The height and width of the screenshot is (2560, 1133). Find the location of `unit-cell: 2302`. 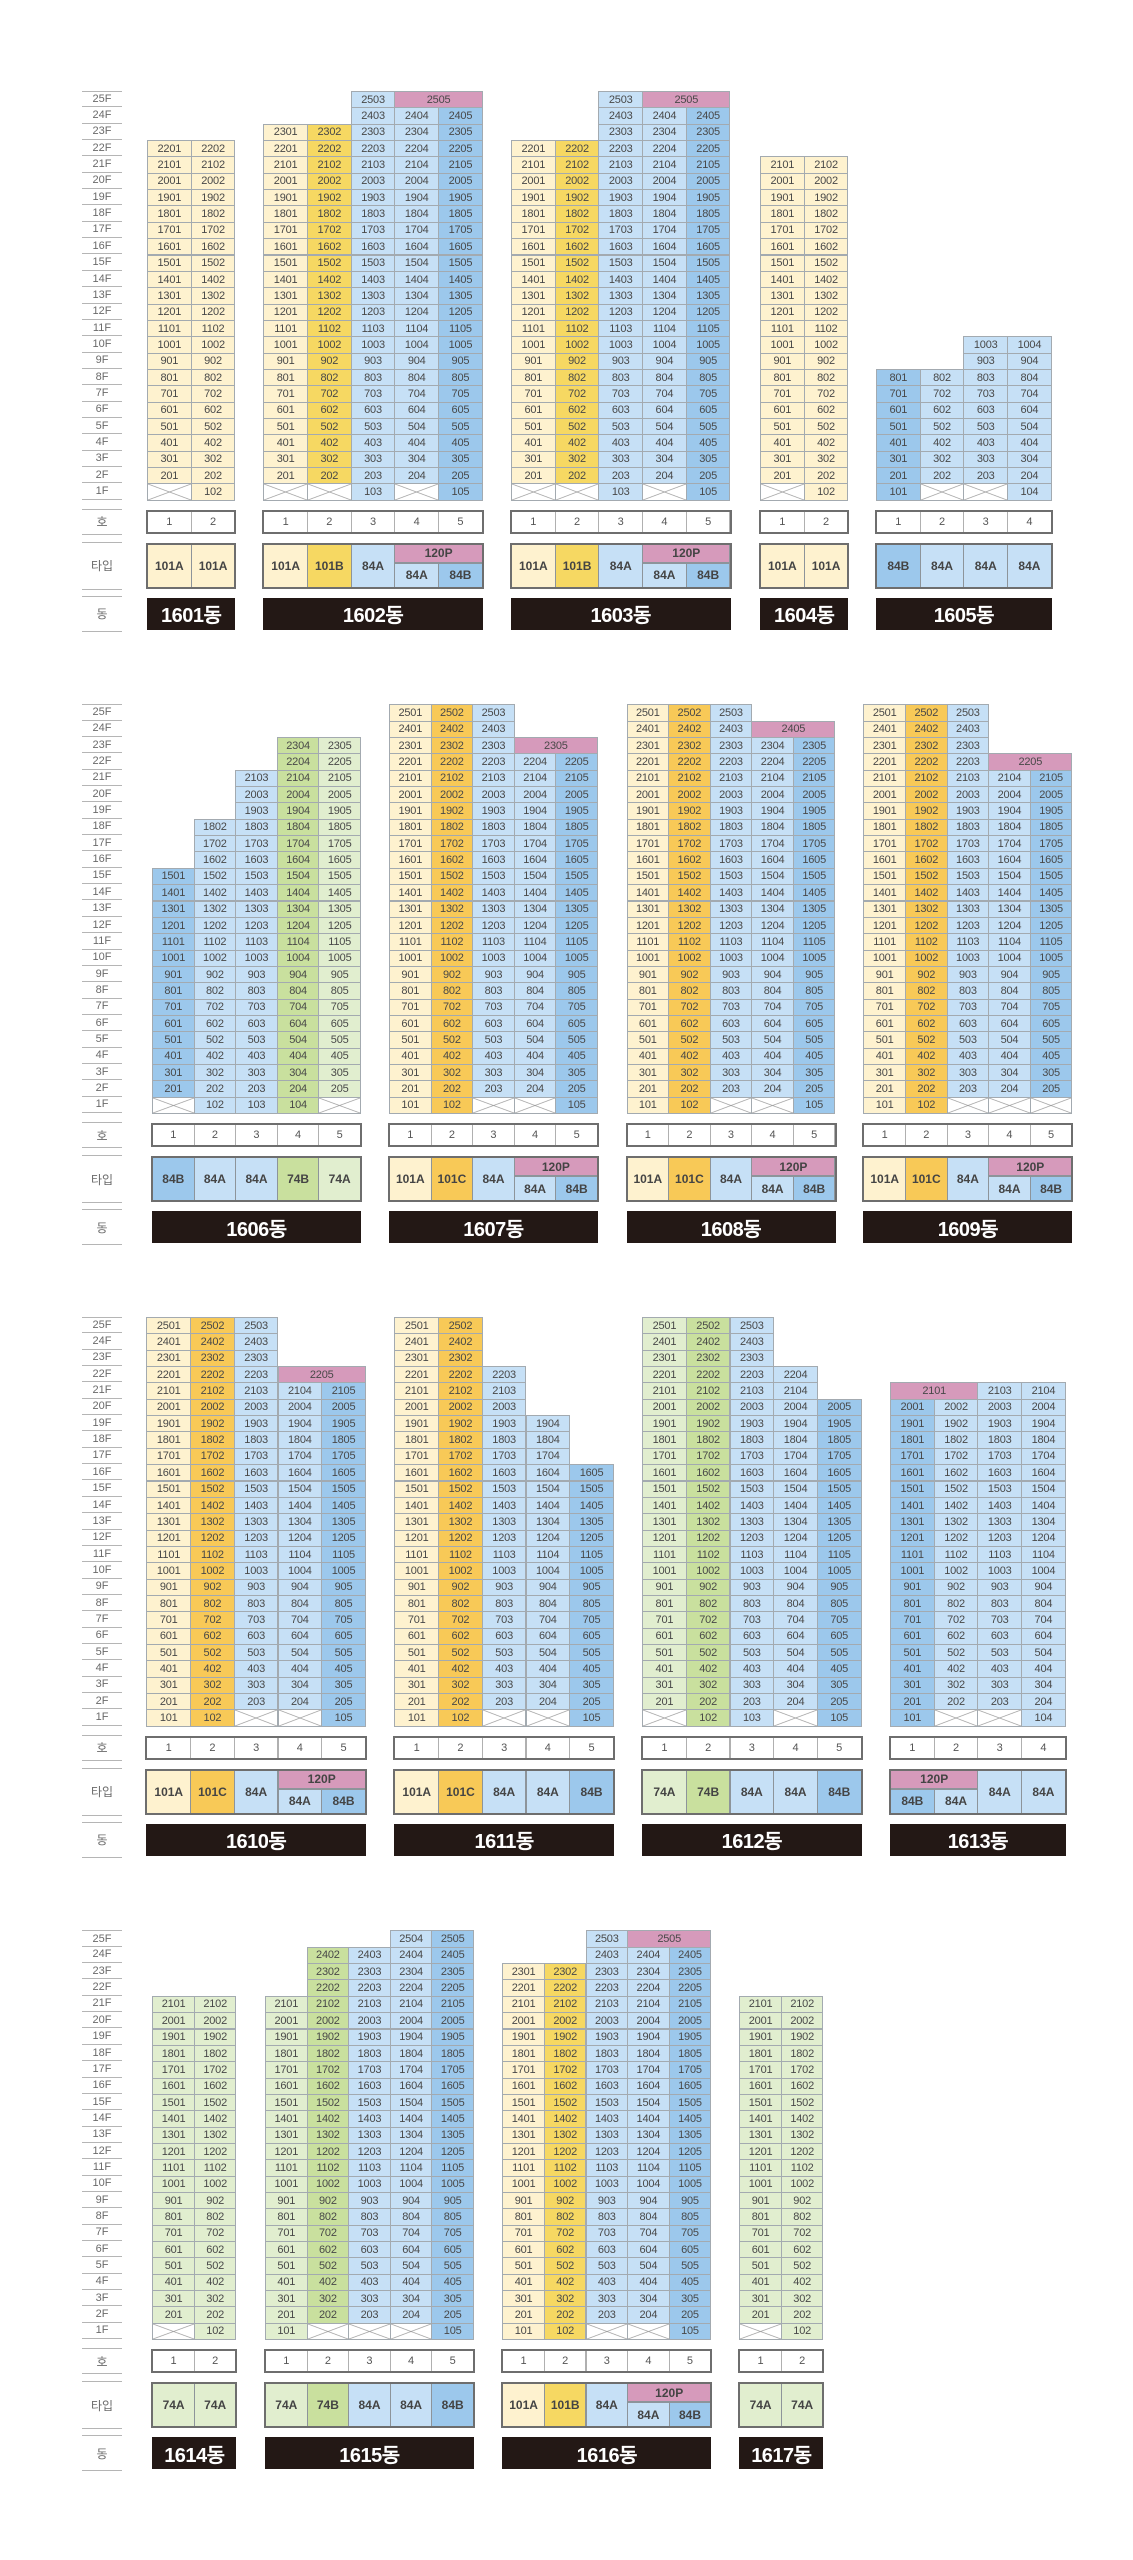

unit-cell: 2302 is located at coordinates (565, 1972).